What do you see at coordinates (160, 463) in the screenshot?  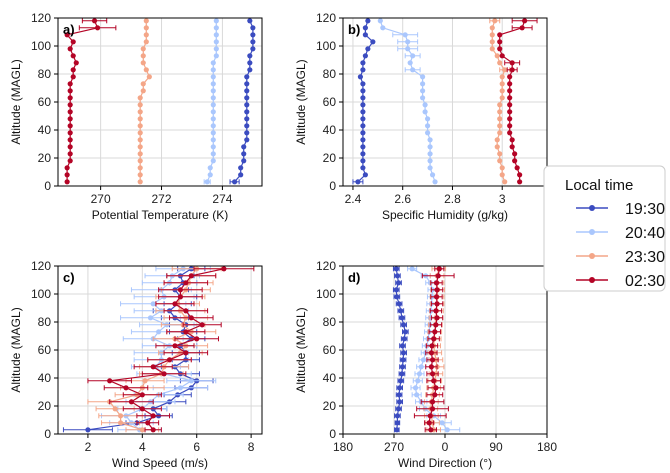 I see `x-axis-label: Wind Speed (m/s)` at bounding box center [160, 463].